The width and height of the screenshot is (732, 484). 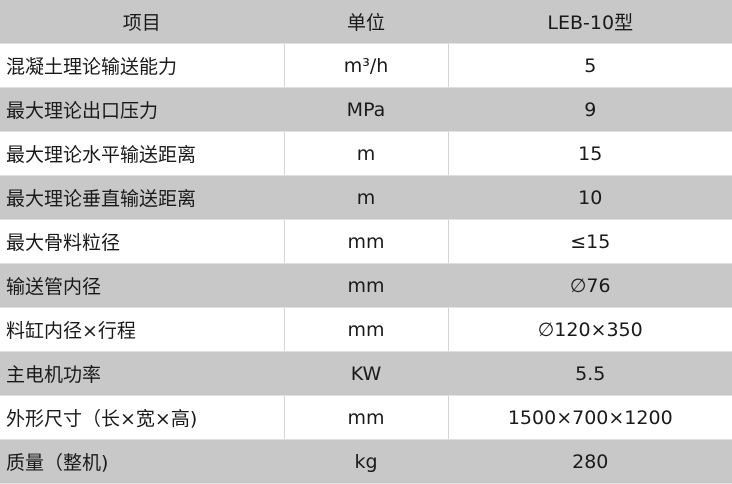 What do you see at coordinates (590, 109) in the screenshot?
I see `row-value: 9` at bounding box center [590, 109].